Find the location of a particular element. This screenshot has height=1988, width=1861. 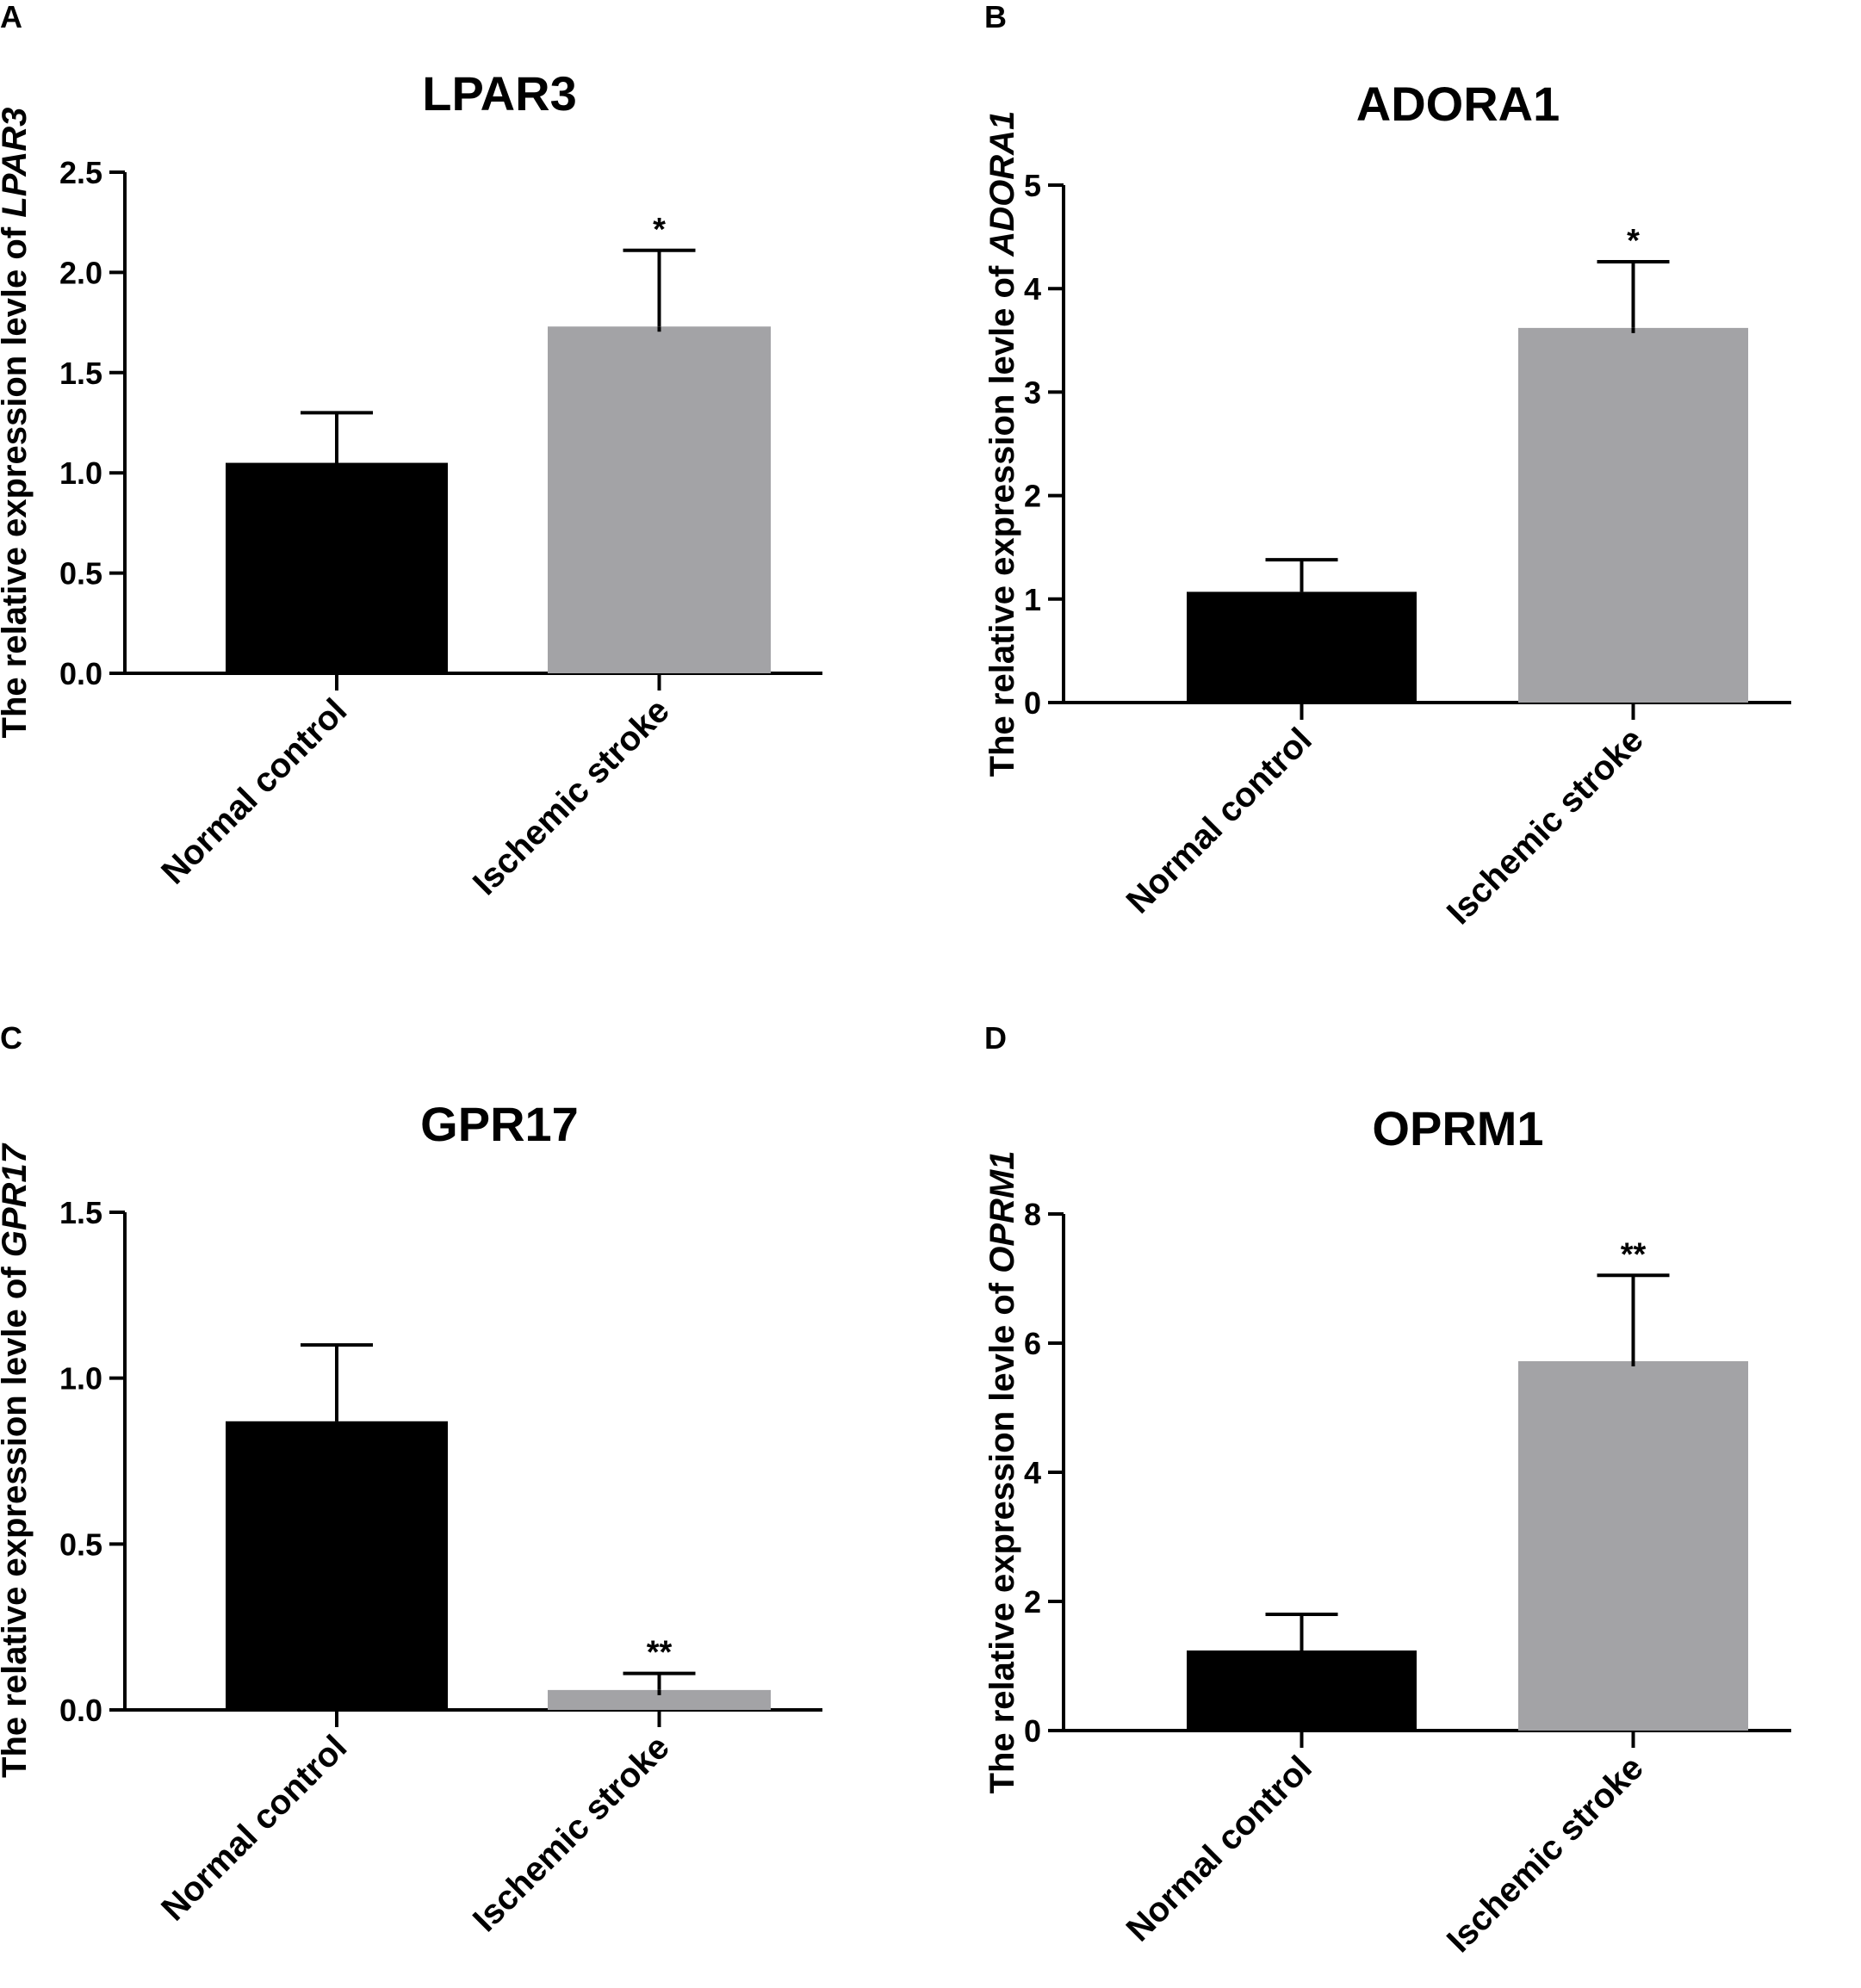

chart-title: LPAR3 is located at coordinates (499, 93).